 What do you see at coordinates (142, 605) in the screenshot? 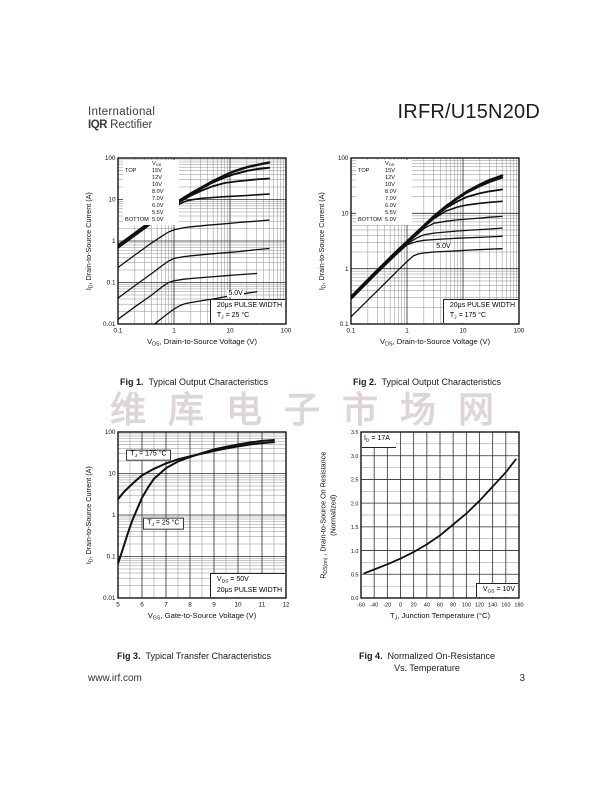
I see `svg-text: 6` at bounding box center [142, 605].